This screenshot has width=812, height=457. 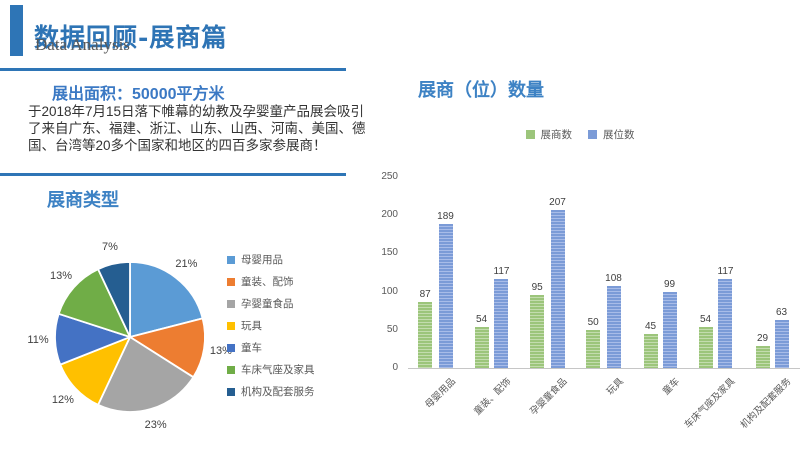 I want to click on bar-展位数-4, so click(x=669, y=330).